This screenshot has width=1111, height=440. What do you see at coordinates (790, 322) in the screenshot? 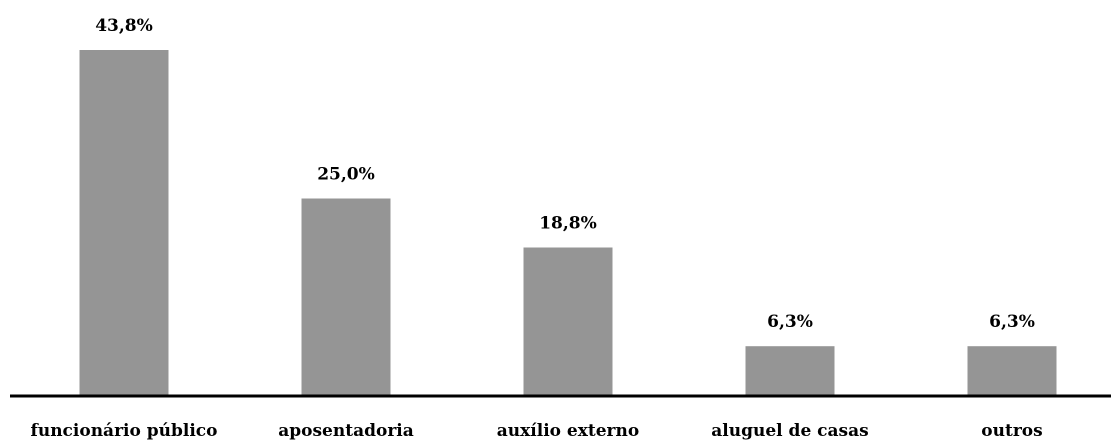
I see `value-label-3: 6,3%` at bounding box center [790, 322].